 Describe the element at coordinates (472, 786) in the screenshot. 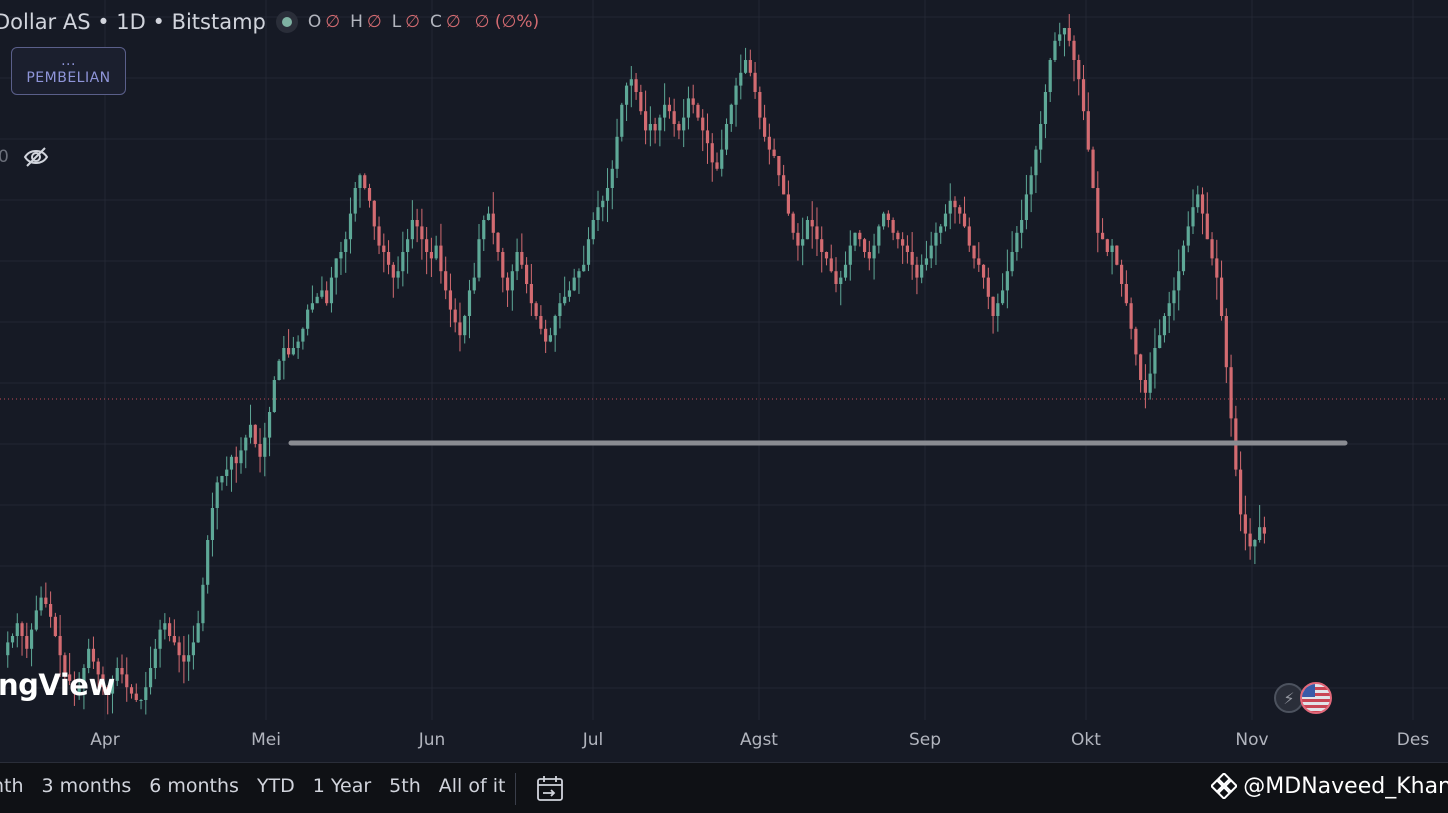

I see `range-button: All of it` at that location.